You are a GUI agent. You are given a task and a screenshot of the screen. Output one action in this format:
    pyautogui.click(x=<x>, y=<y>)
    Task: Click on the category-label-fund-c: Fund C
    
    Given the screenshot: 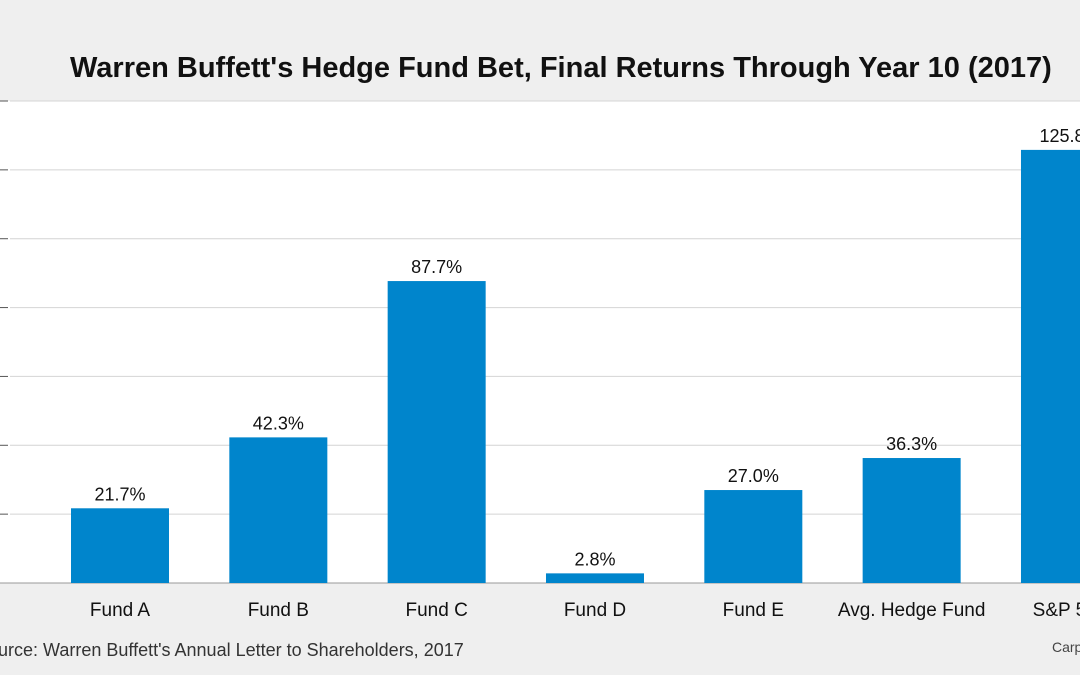 What is the action you would take?
    pyautogui.click(x=437, y=610)
    